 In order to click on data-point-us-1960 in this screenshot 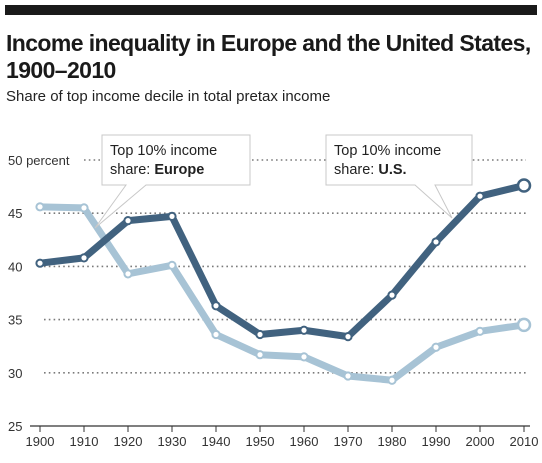, I will do `click(304, 330)`.